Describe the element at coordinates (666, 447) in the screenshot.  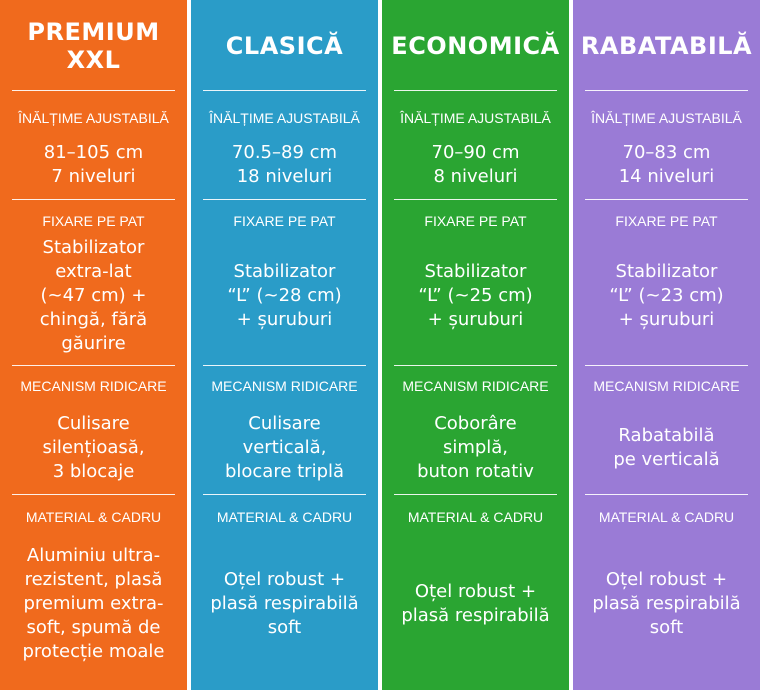
I see `value-mechanism: Rabatabilă pe verticală` at that location.